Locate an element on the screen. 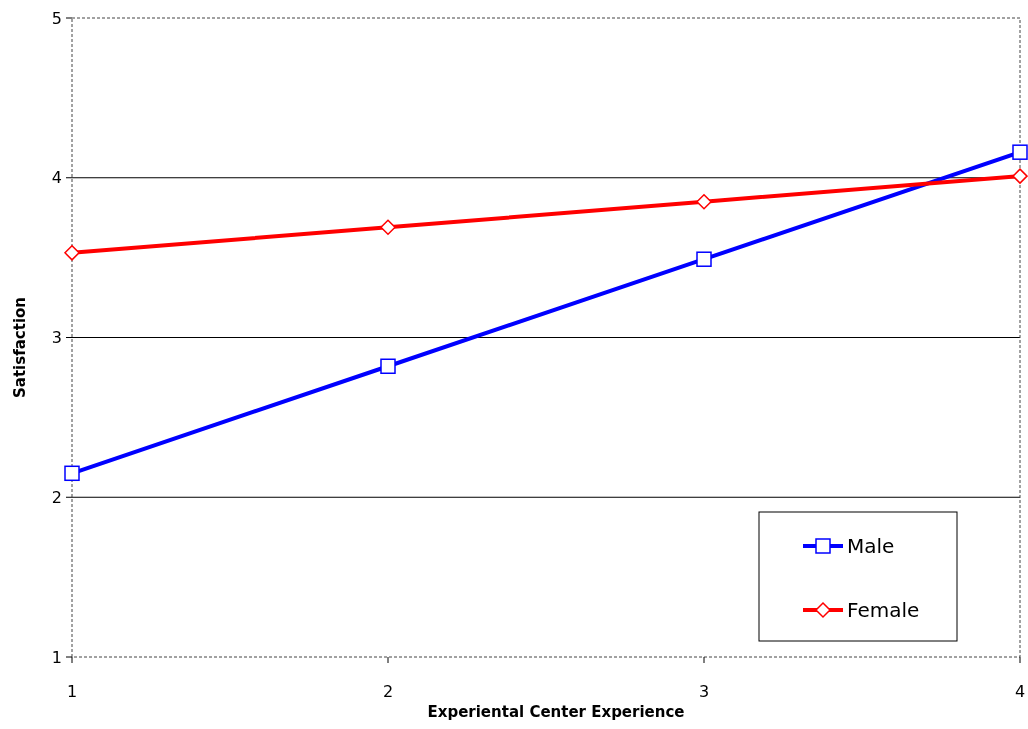 The width and height of the screenshot is (1028, 729). y-axis-title: Satisfaction is located at coordinates (20, 347).